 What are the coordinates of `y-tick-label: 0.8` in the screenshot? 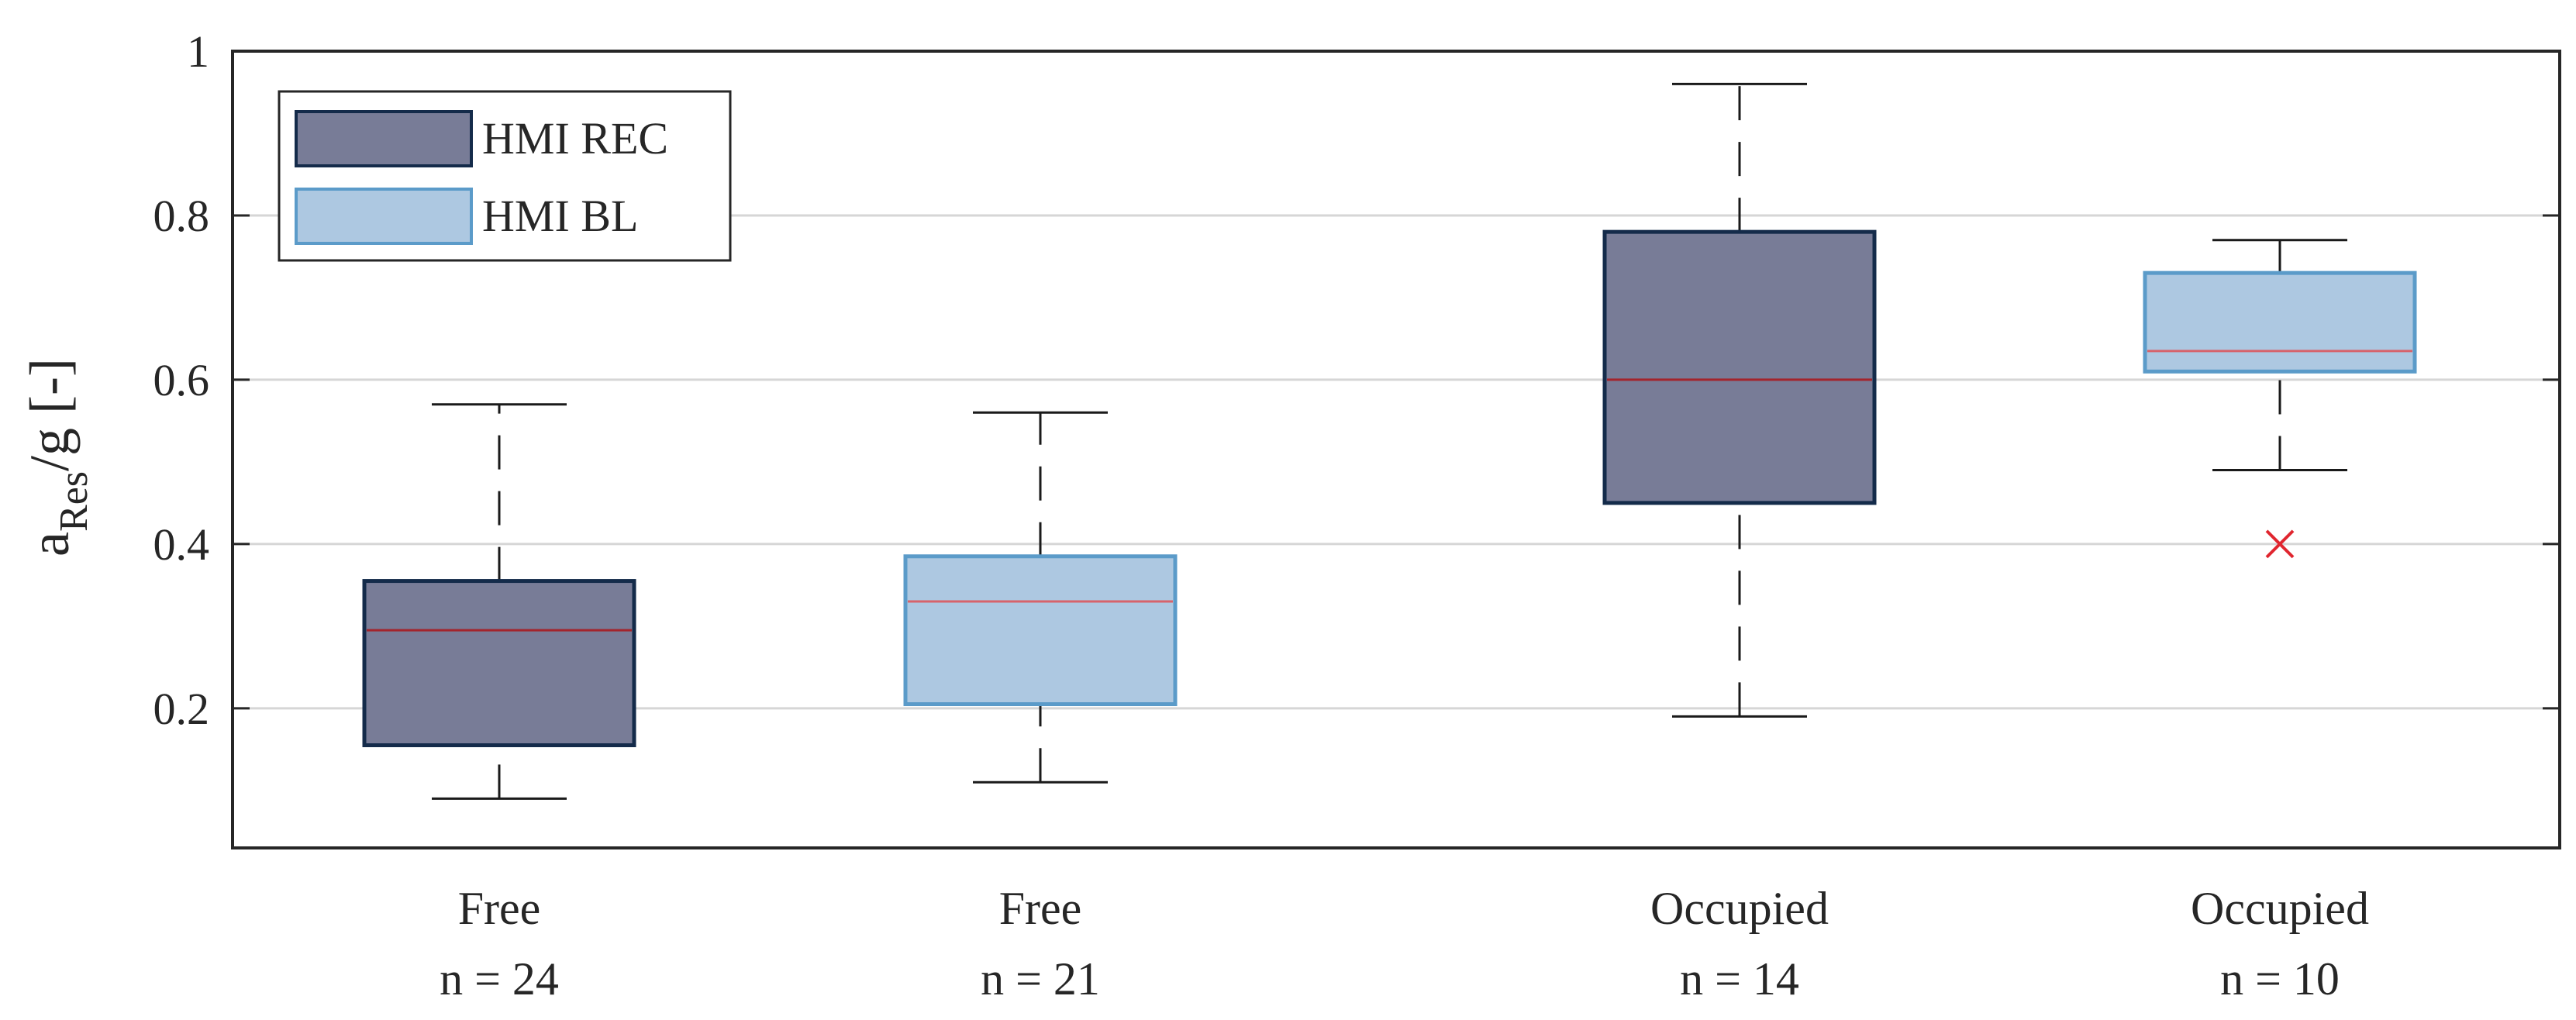 It's located at (181, 216).